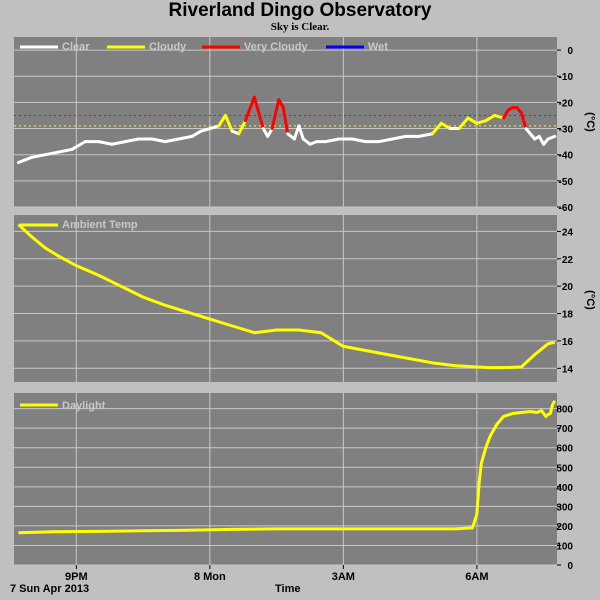 The height and width of the screenshot is (600, 600). Describe the element at coordinates (564, 410) in the screenshot. I see `y-tick-label: 800` at that location.